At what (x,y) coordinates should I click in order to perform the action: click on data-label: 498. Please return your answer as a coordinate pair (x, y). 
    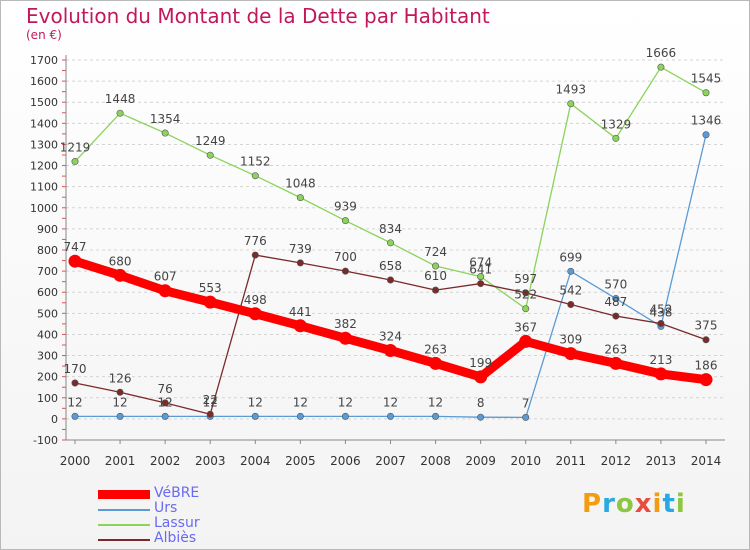
    Looking at the image, I should click on (255, 300).